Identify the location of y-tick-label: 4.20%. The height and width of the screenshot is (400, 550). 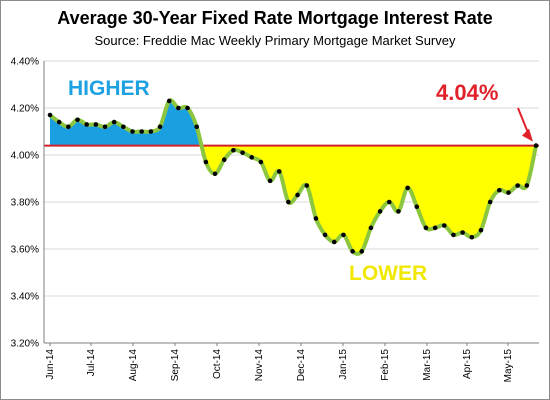
(25, 109).